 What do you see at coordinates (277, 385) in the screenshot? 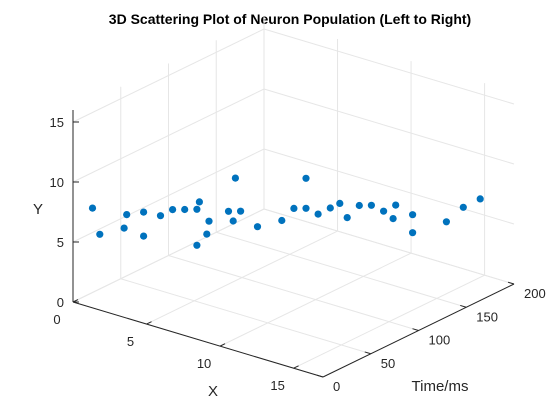
I see `x-tick-label: 15` at bounding box center [277, 385].